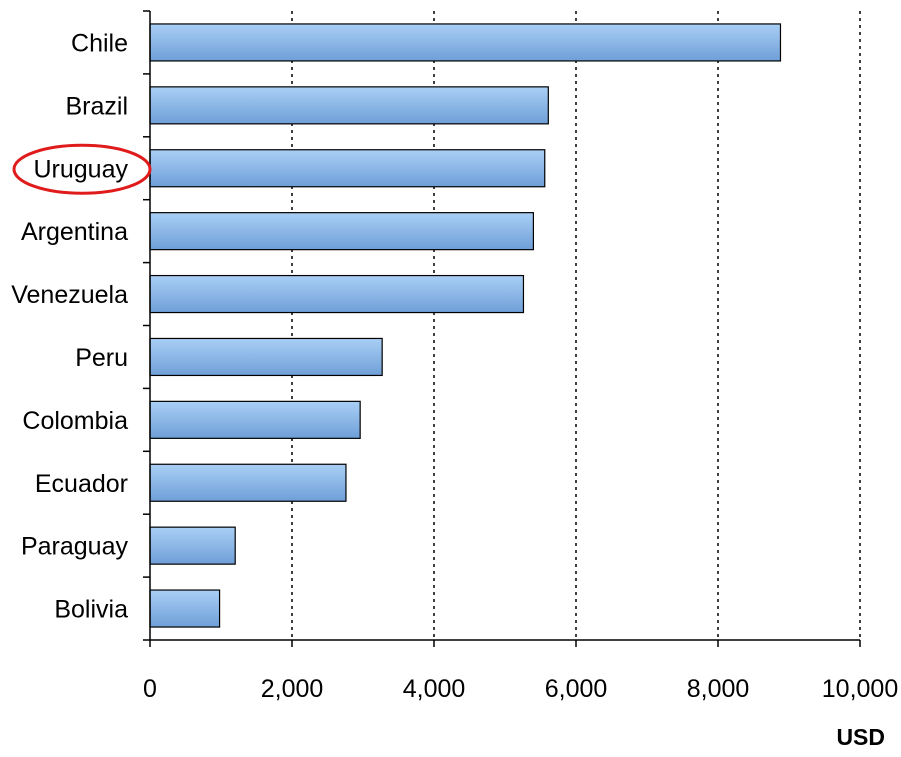 Image resolution: width=901 pixels, height=757 pixels. Describe the element at coordinates (576, 689) in the screenshot. I see `x-tick-label: 6,000` at that location.